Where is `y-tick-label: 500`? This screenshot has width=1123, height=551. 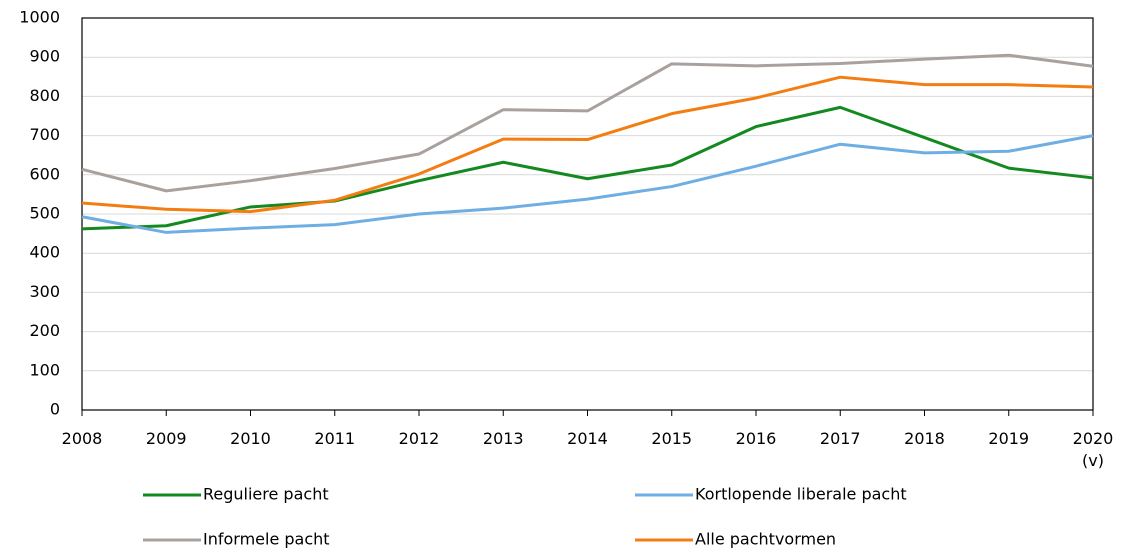
y-tick-label: 500 is located at coordinates (44, 213).